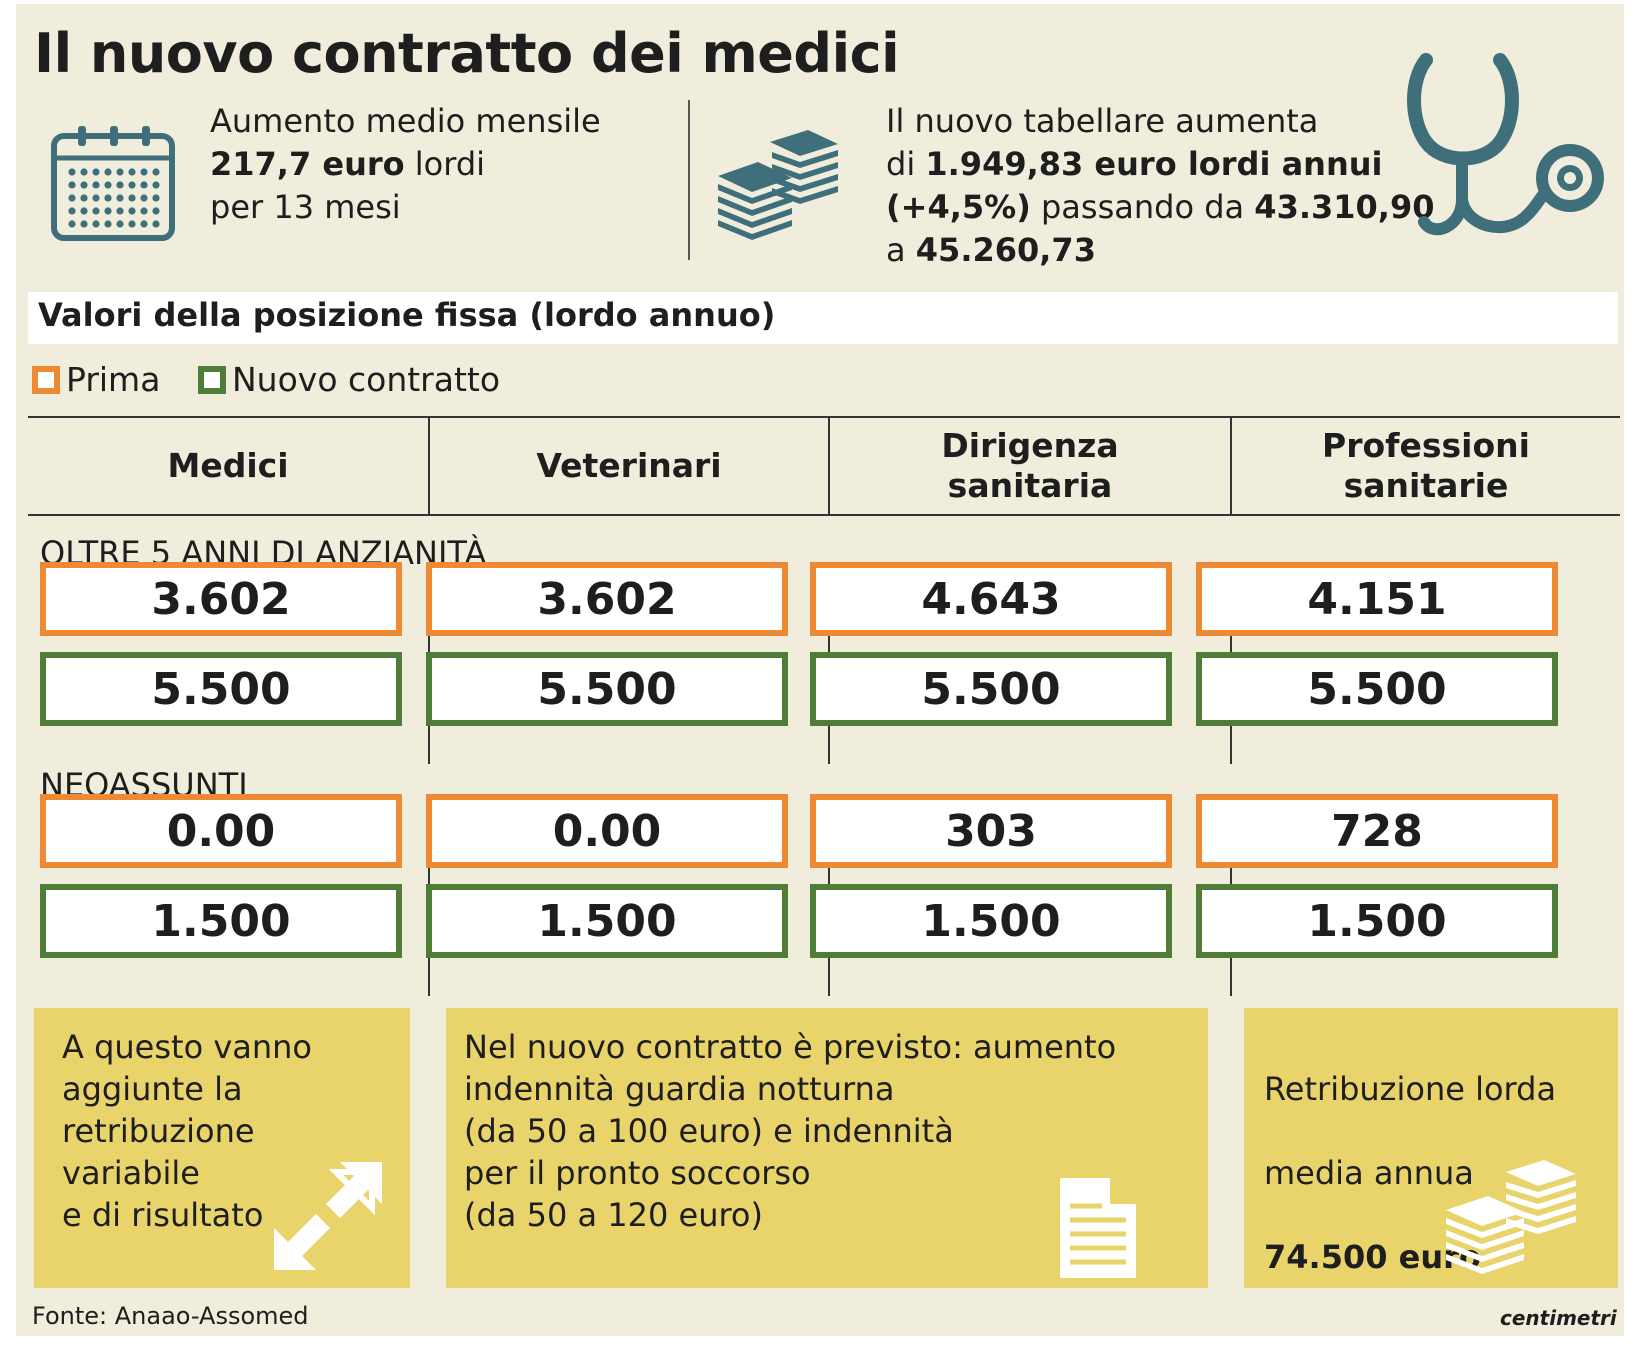 The width and height of the screenshot is (1638, 1354). What do you see at coordinates (823, 318) in the screenshot?
I see `section-header-bar` at bounding box center [823, 318].